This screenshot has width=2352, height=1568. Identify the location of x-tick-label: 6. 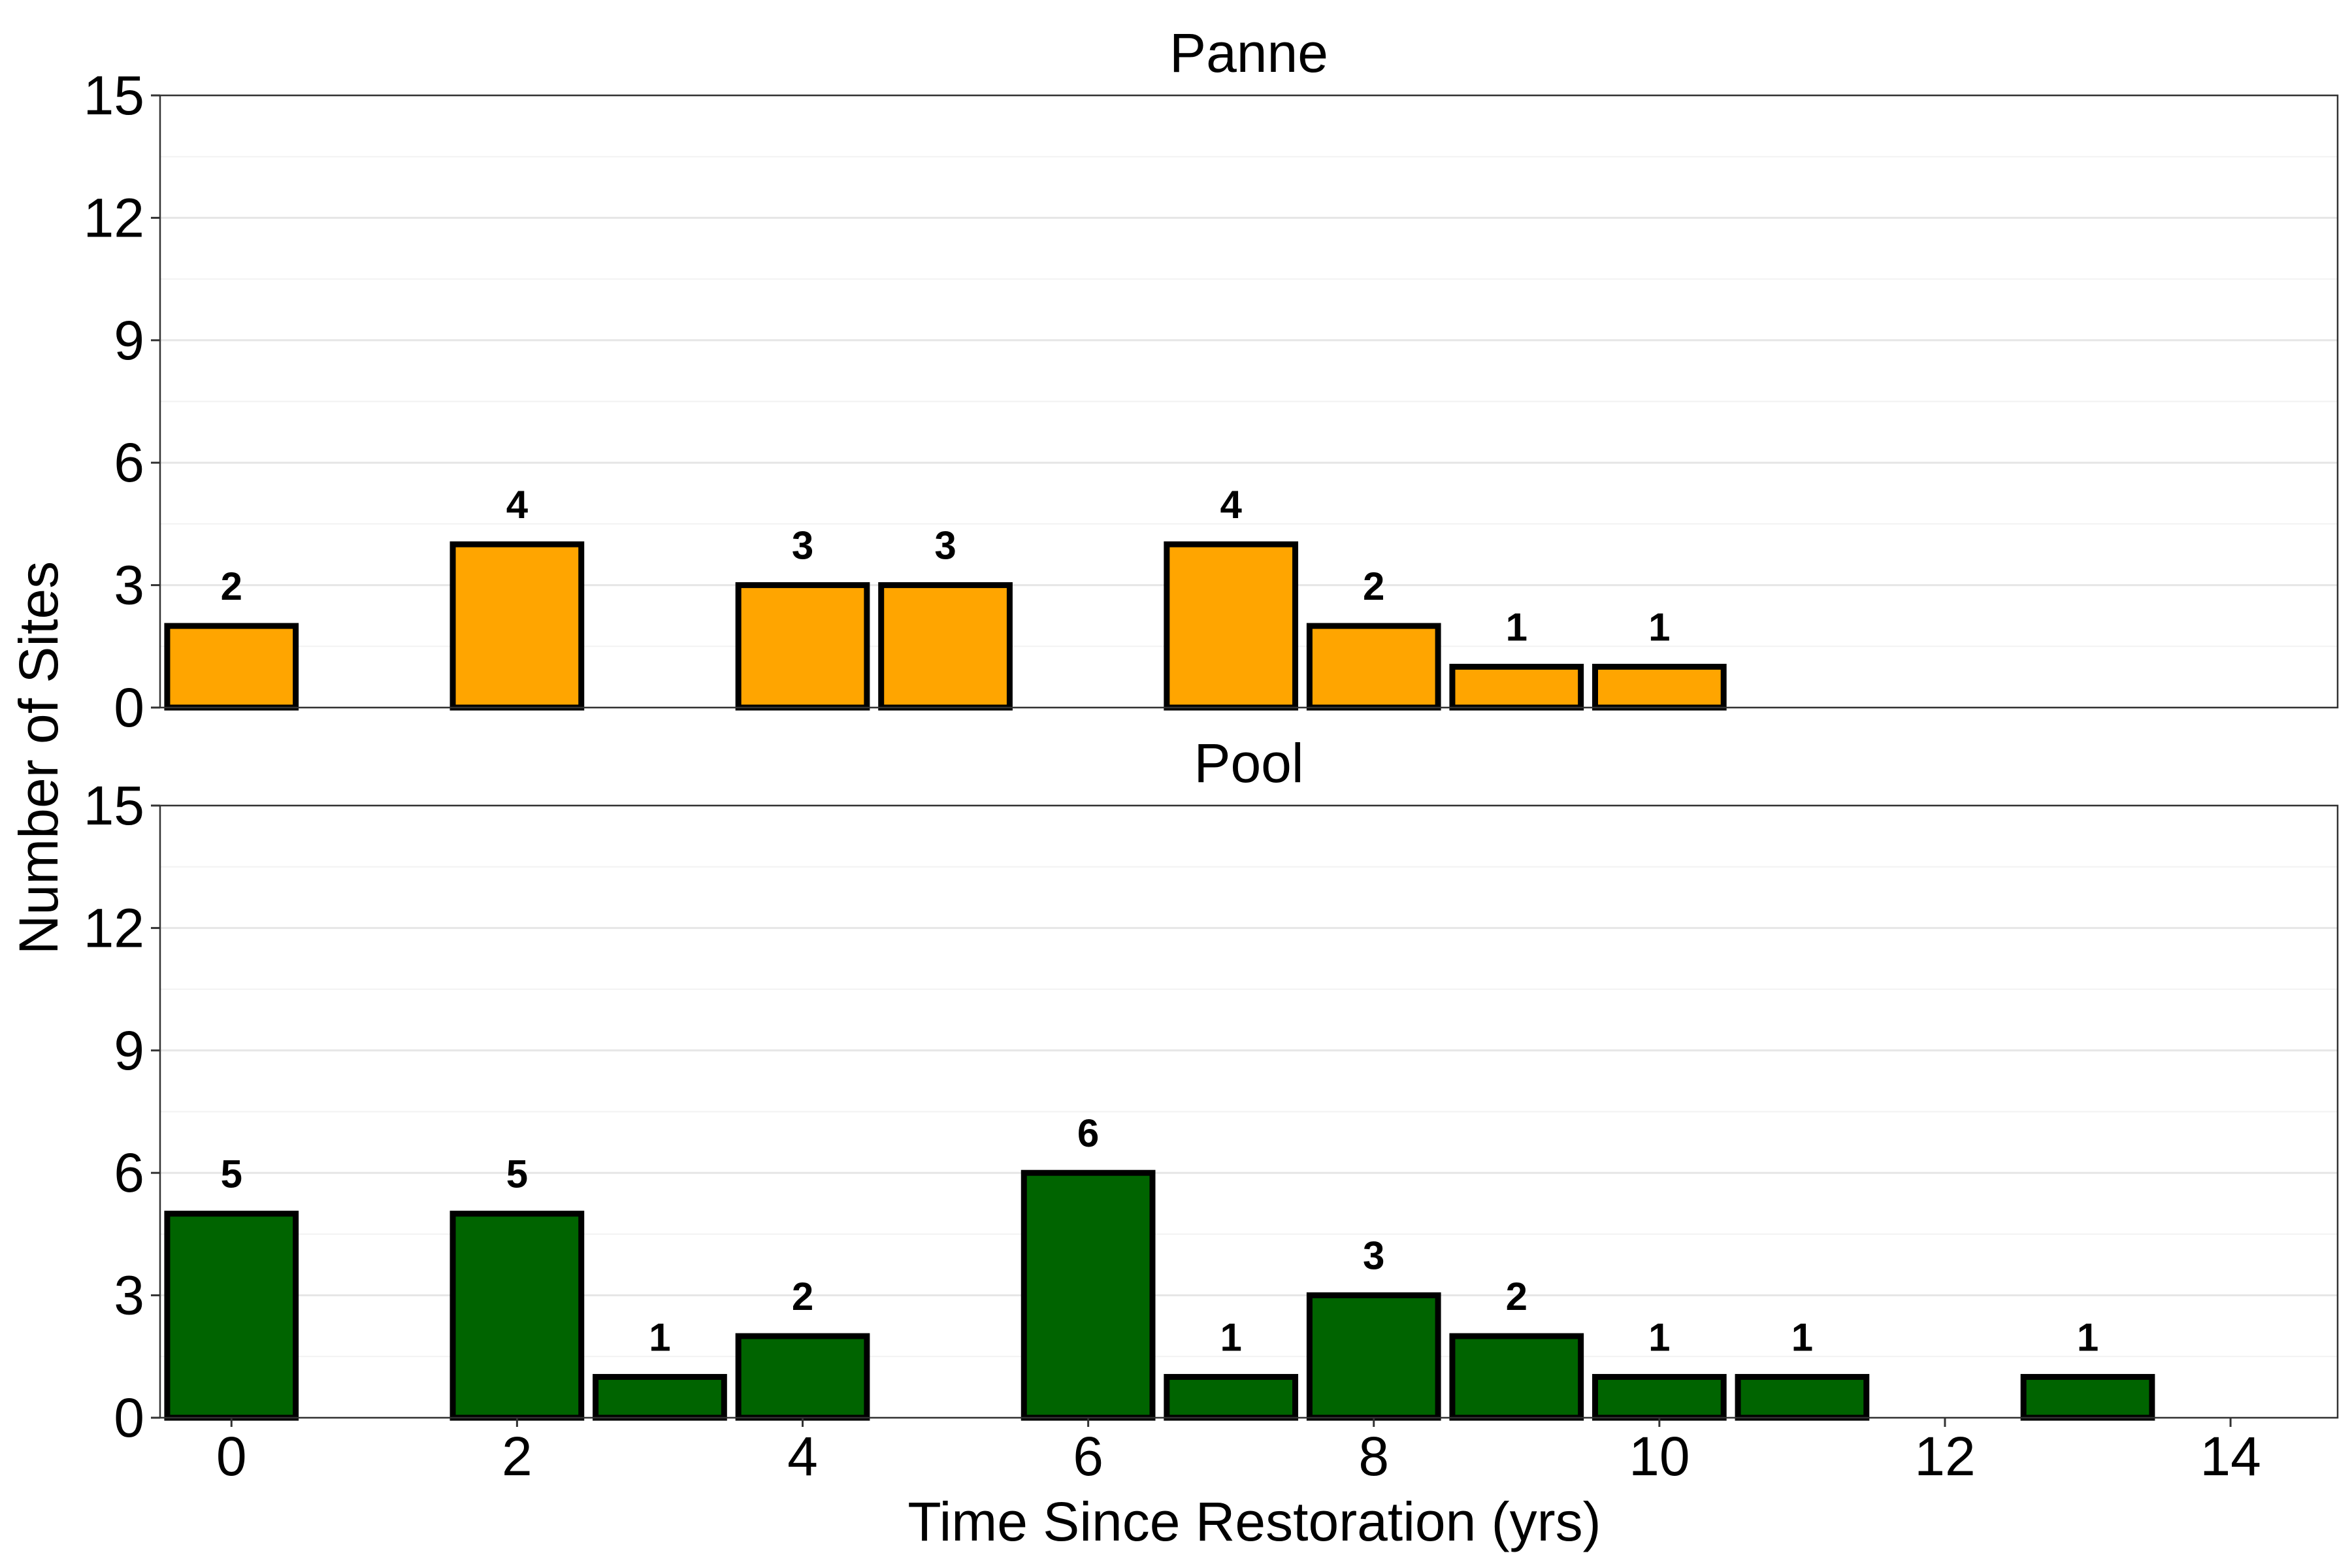
(1088, 1456).